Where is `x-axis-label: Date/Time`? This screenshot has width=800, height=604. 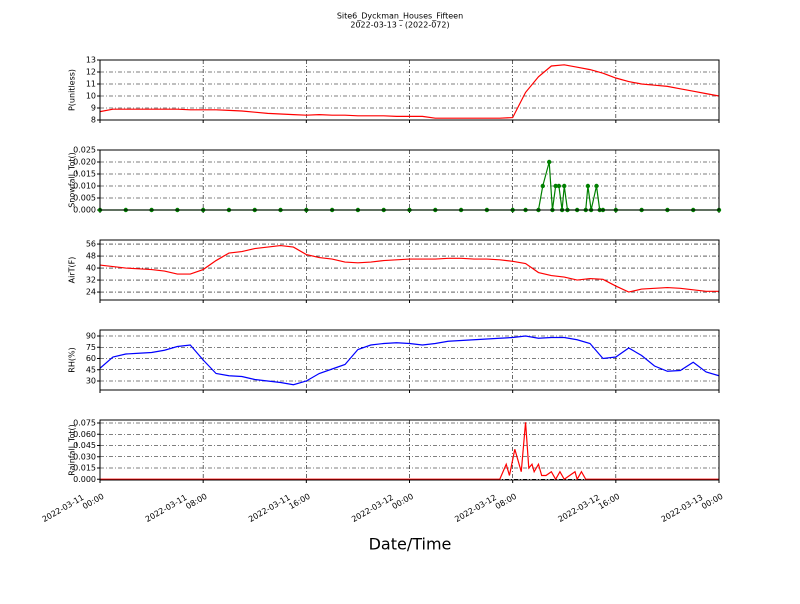 x-axis-label: Date/Time is located at coordinates (410, 544).